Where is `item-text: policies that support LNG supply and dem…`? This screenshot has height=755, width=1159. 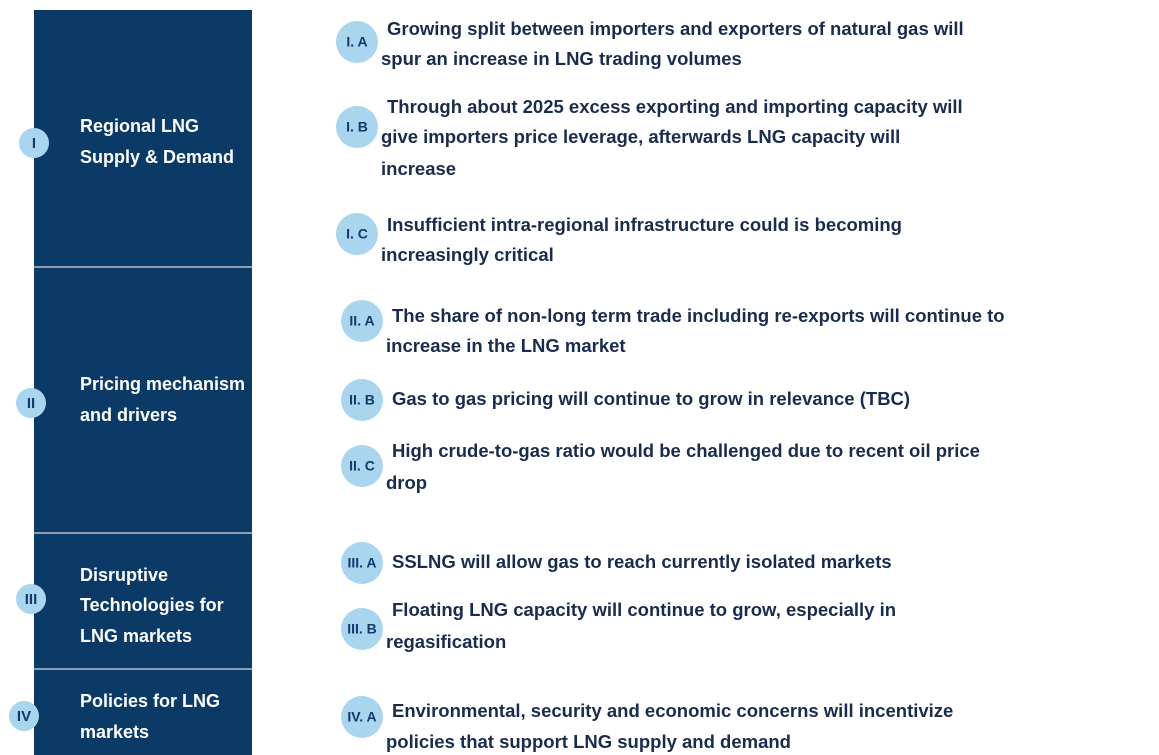 item-text: policies that support LNG supply and dem… is located at coordinates (588, 741).